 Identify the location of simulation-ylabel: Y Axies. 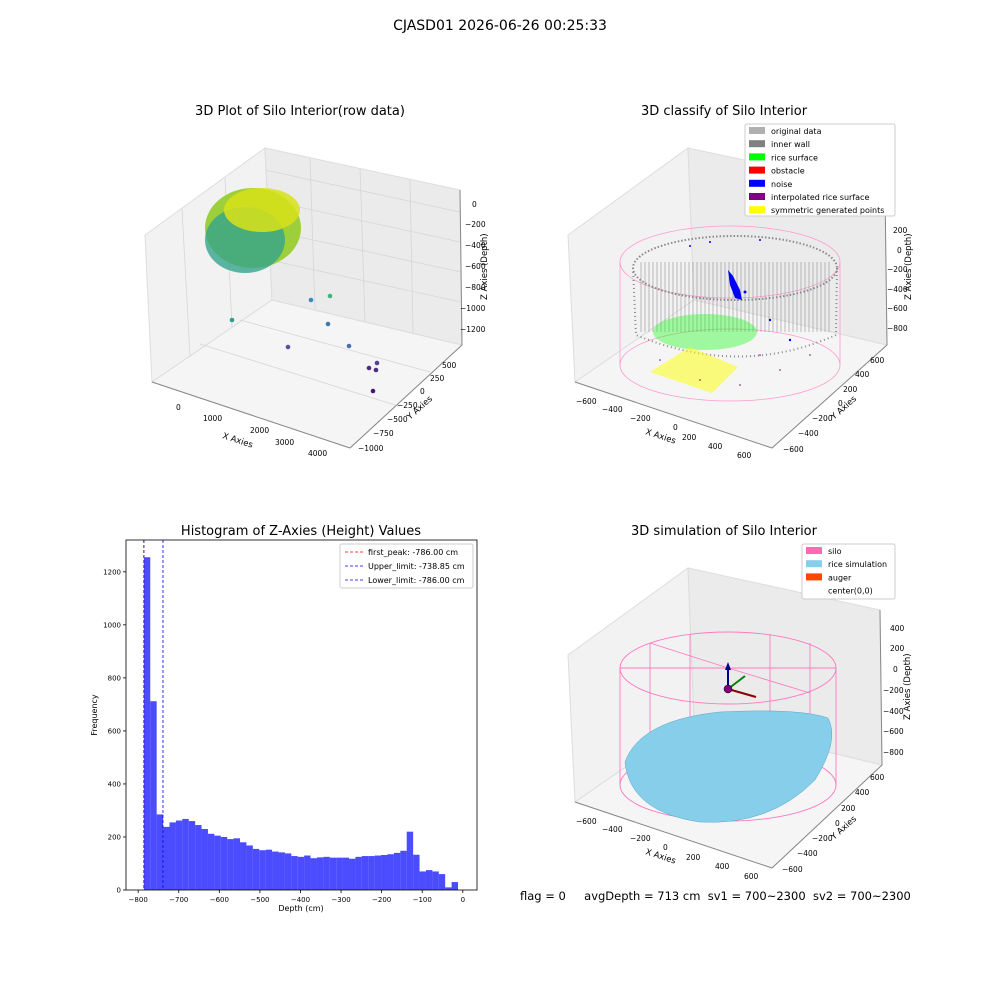
(844, 828).